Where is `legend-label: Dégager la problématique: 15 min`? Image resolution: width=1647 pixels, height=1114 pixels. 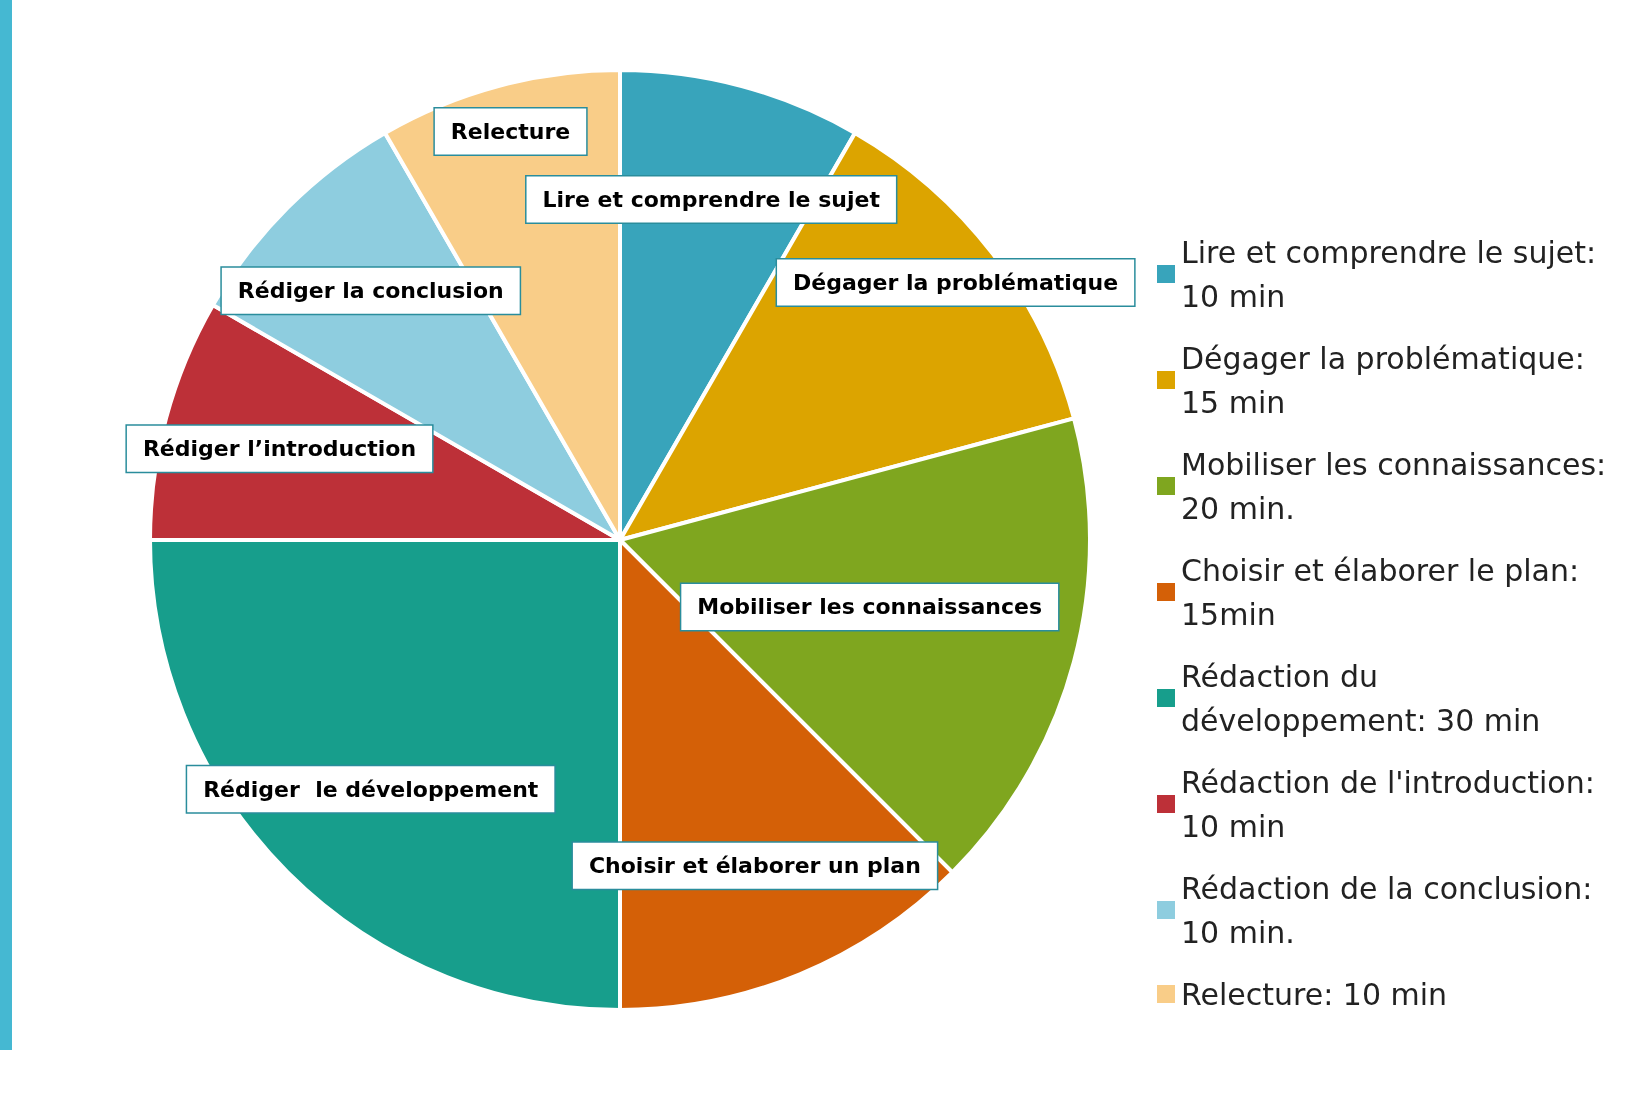
legend-label: Dégager la problématique: 15 min is located at coordinates (1388, 380).